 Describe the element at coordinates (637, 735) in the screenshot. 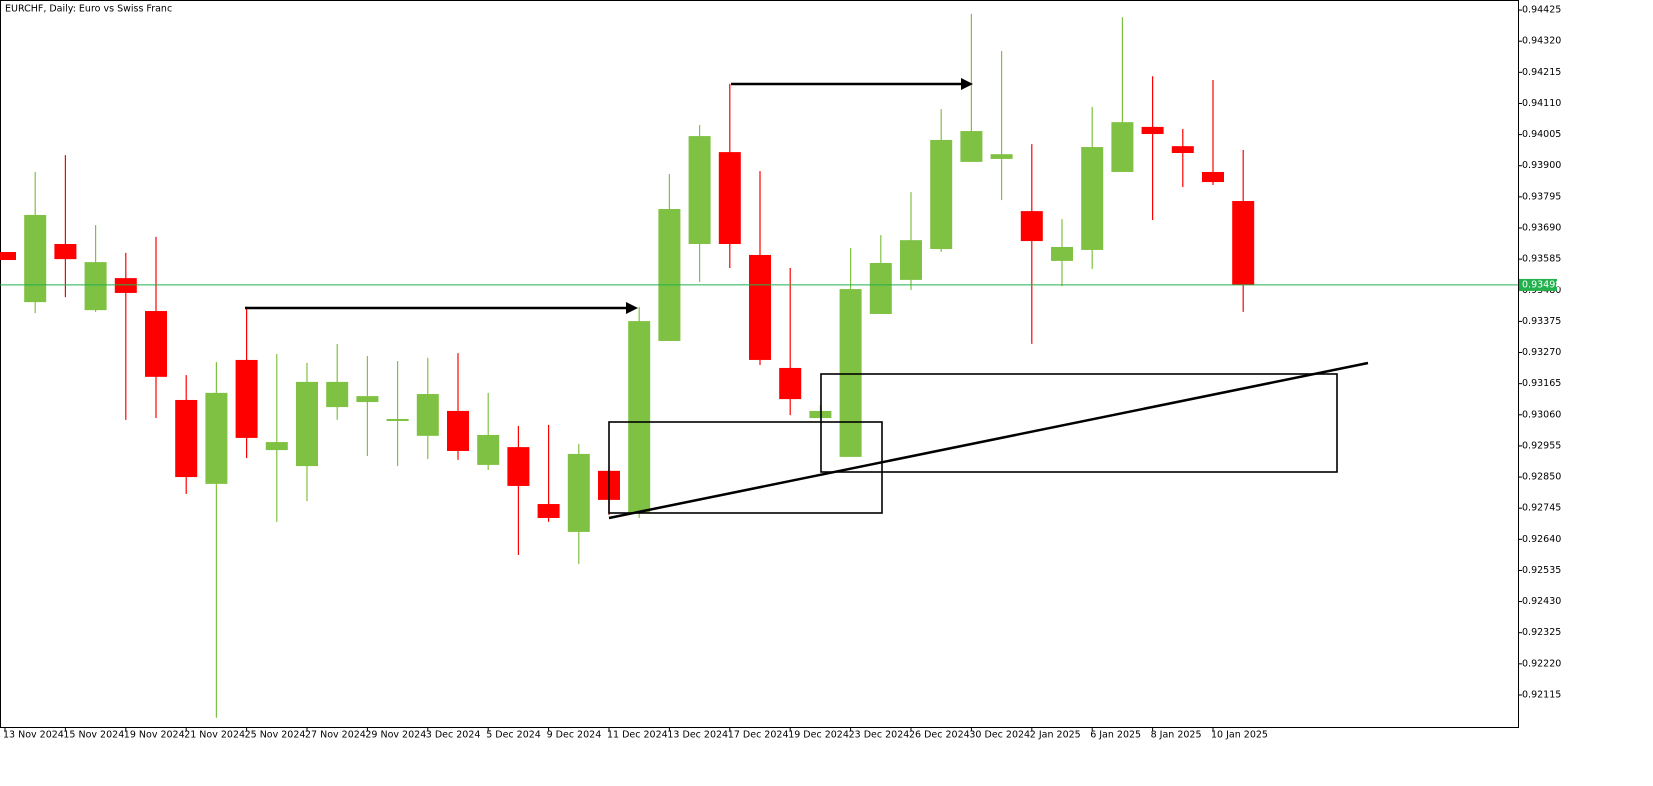

I see `x-tick-label: 11 Dec 2024` at that location.